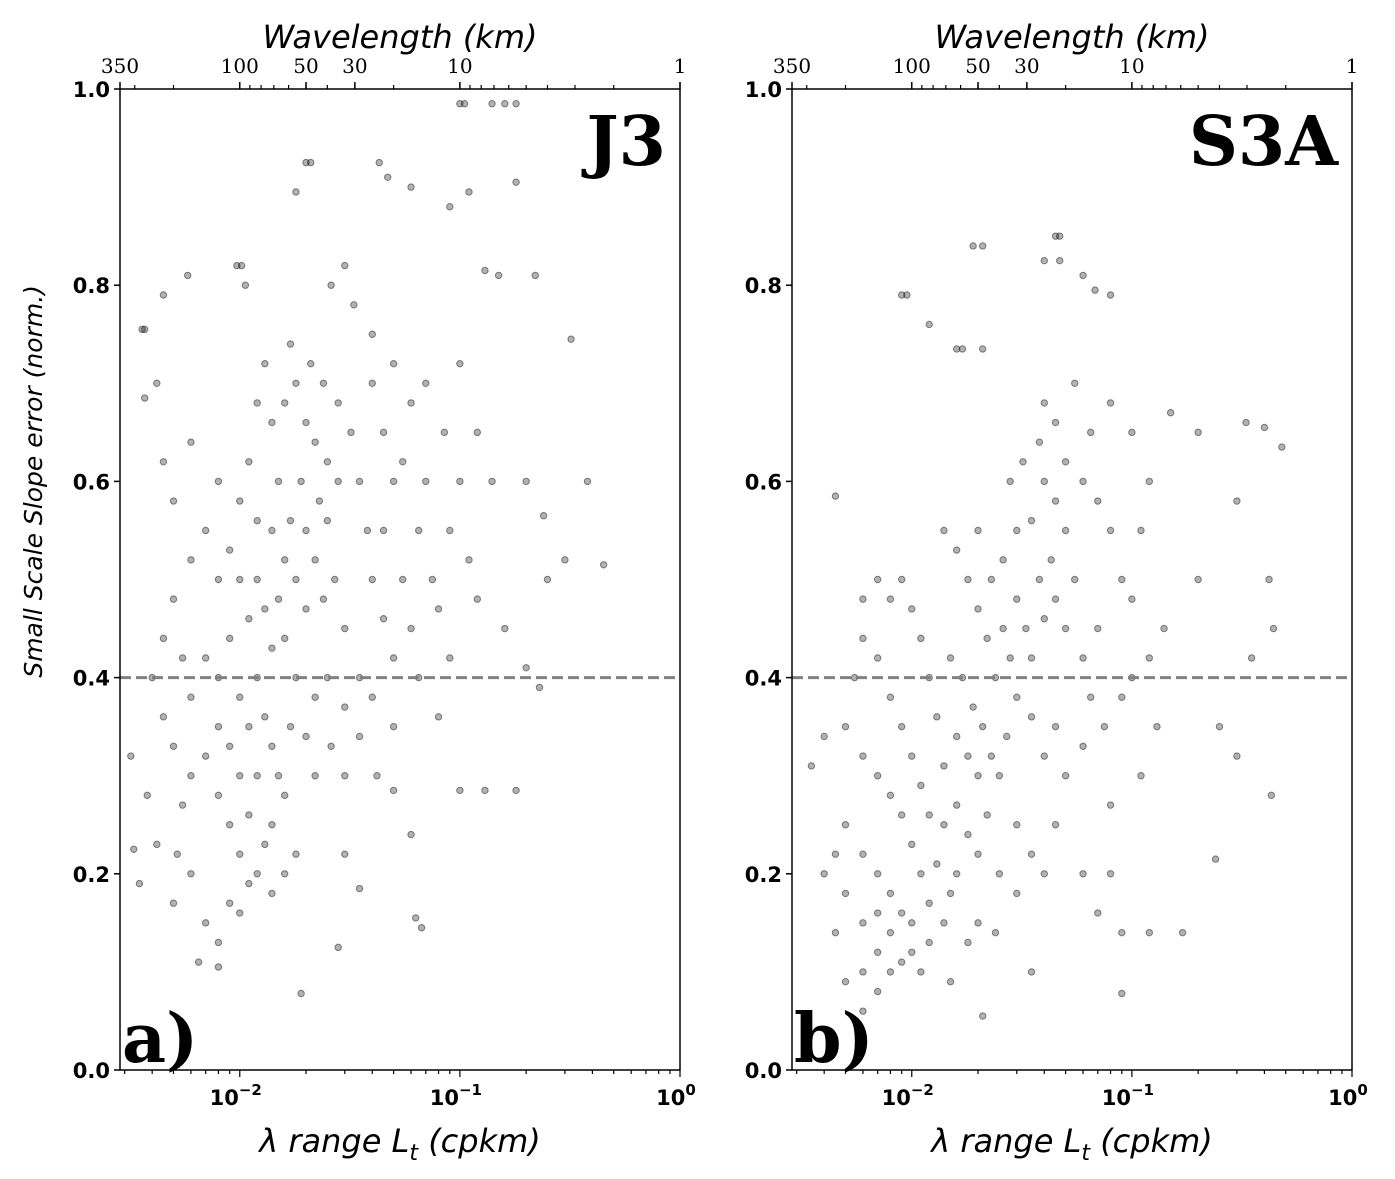 The height and width of the screenshot is (1179, 1395). What do you see at coordinates (624, 142) in the screenshot?
I see `panel-title: J3` at bounding box center [624, 142].